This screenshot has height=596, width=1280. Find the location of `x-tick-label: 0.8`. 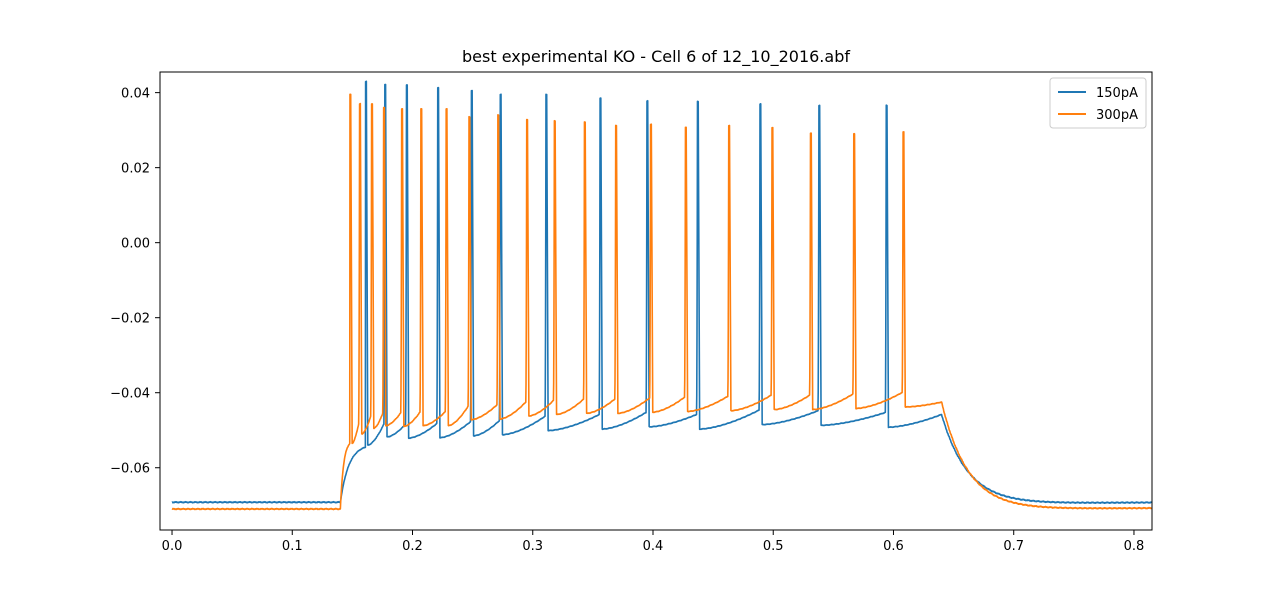

x-tick-label: 0.8 is located at coordinates (1134, 546).